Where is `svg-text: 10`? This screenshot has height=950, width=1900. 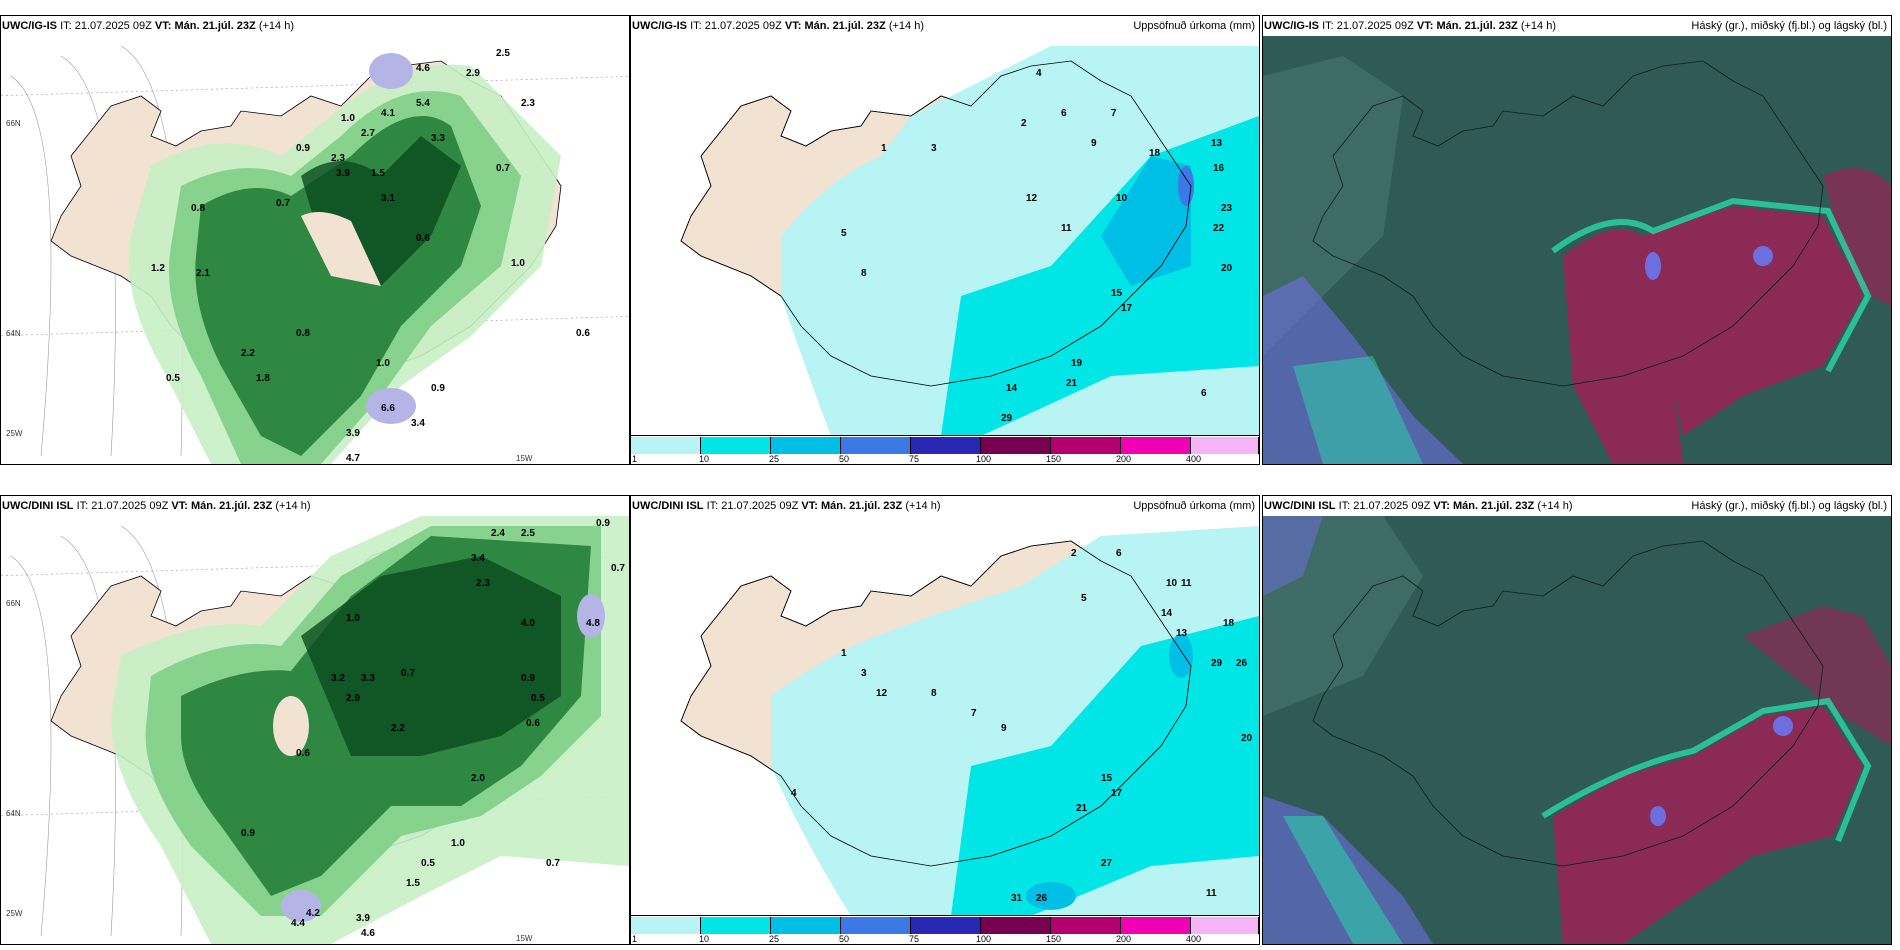 svg-text: 10 is located at coordinates (1172, 583).